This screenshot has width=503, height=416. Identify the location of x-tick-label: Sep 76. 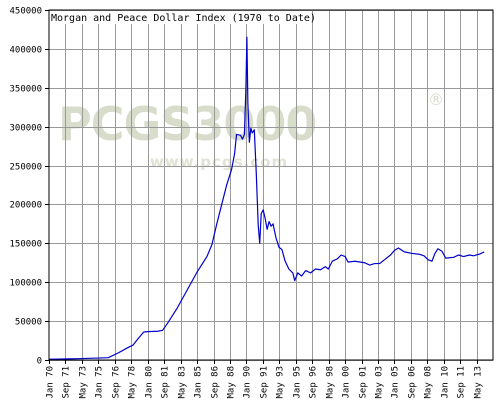
(117, 382).